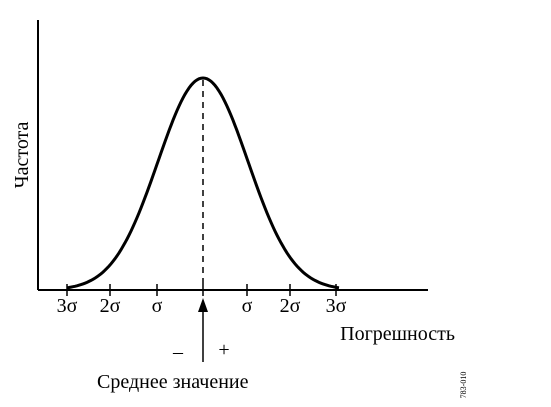 The image size is (551, 407). What do you see at coordinates (22, 154) in the screenshot?
I see `y-label: Частота` at bounding box center [22, 154].